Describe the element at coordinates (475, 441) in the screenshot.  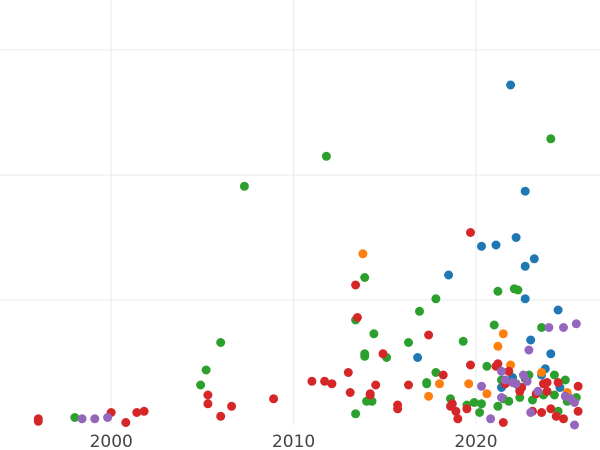
I see `x-tick-label: 2020` at that location.